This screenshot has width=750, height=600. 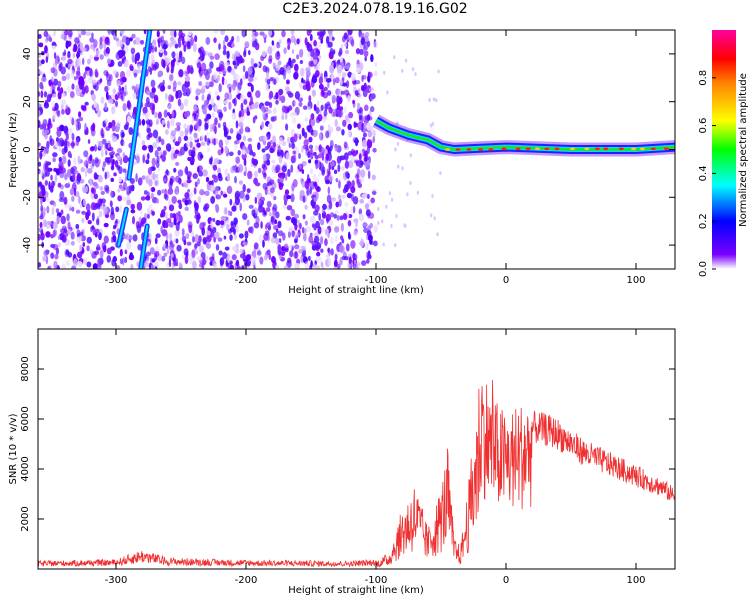 What do you see at coordinates (506, 280) in the screenshot?
I see `spectrogram-x-tick-label: 0` at bounding box center [506, 280].